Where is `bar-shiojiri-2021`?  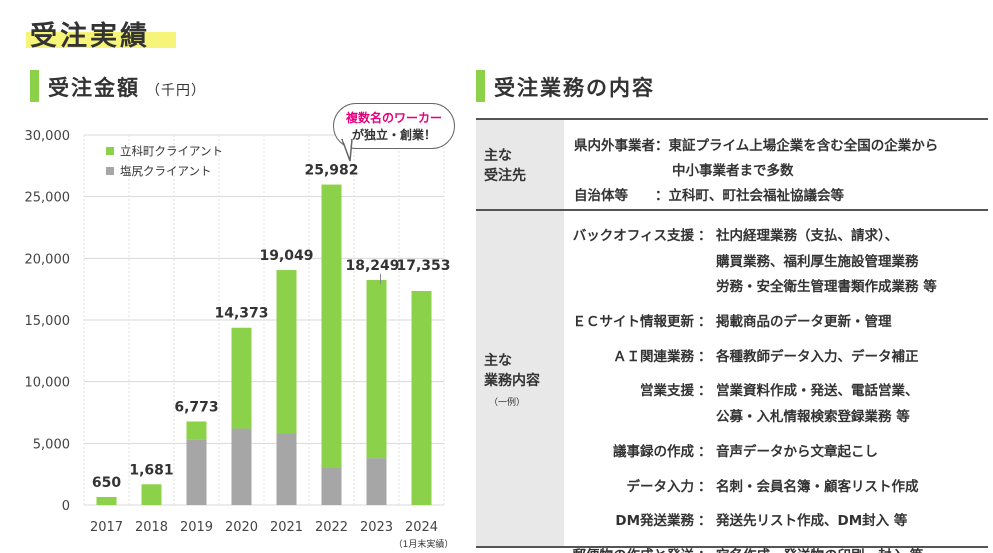
bar-shiojiri-2021 is located at coordinates (286, 469).